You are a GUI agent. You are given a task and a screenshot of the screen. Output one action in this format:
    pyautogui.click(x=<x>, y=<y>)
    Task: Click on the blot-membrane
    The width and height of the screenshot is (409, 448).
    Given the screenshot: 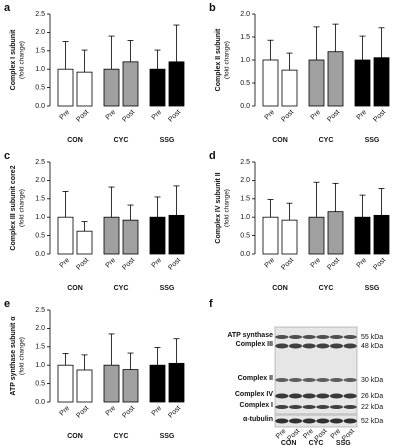 What is the action you would take?
    pyautogui.click(x=316, y=421)
    